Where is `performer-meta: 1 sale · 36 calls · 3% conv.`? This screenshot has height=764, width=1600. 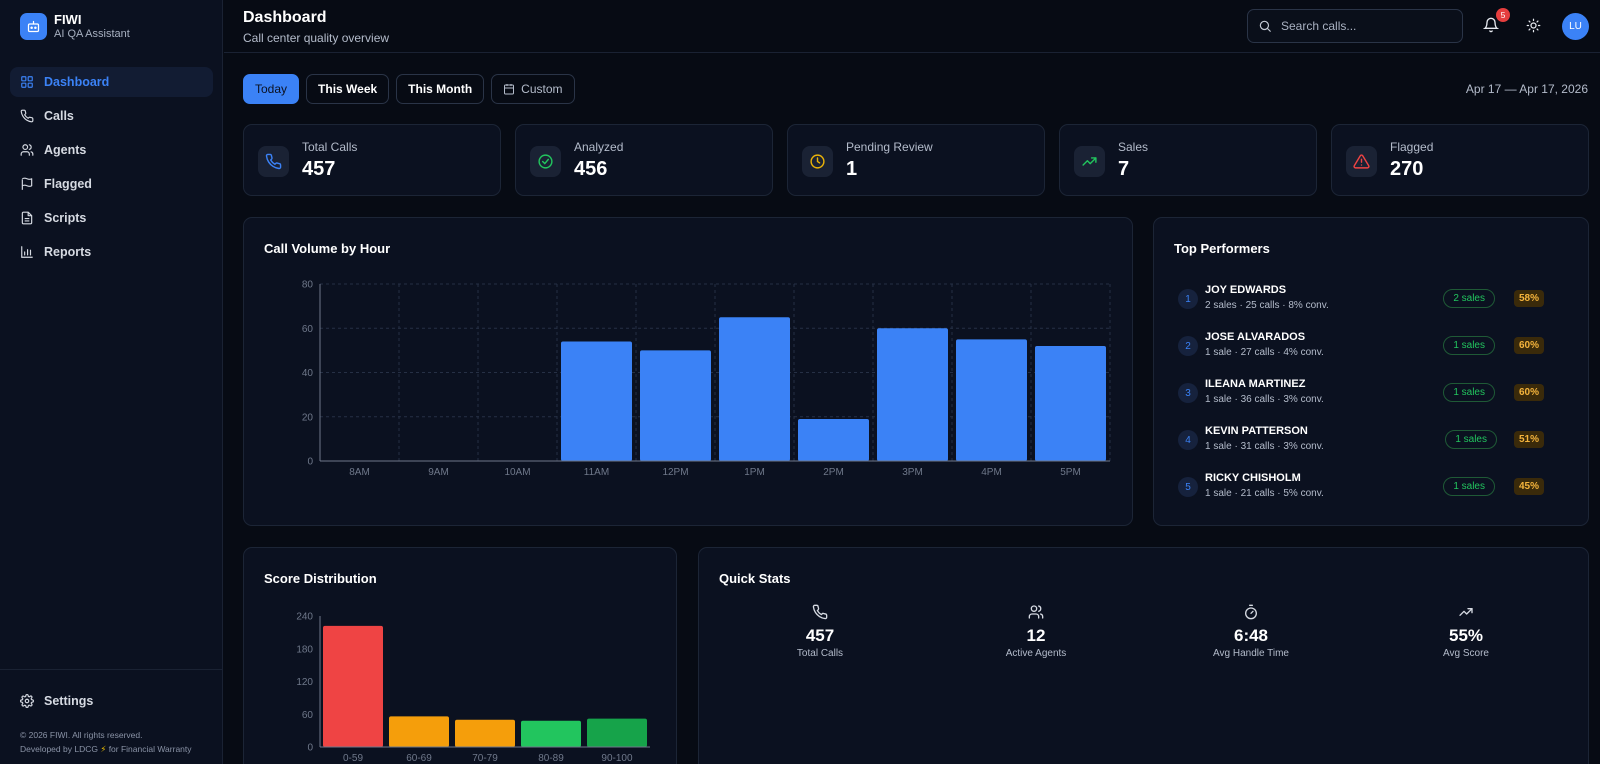 performer-meta: 1 sale · 36 calls · 3% conv. is located at coordinates (1264, 399).